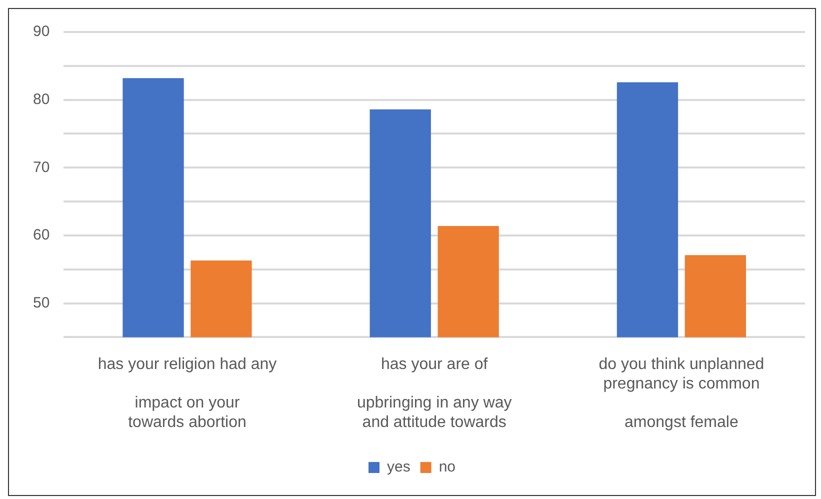 This screenshot has height=499, width=821. I want to click on category-label: has your are of upbringing in any way and attitude towards, so click(434, 393).